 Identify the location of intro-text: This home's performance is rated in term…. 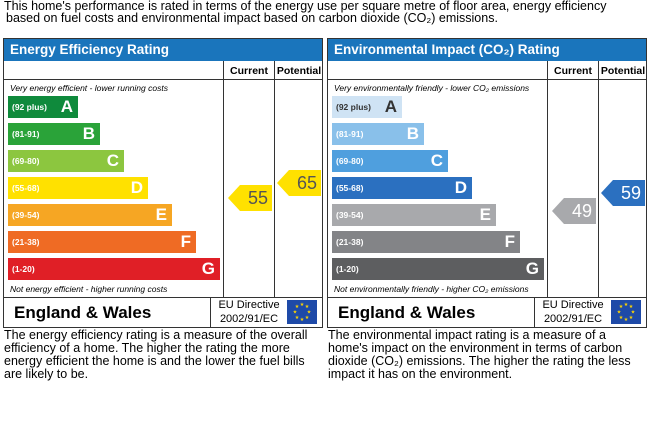
(324, 12).